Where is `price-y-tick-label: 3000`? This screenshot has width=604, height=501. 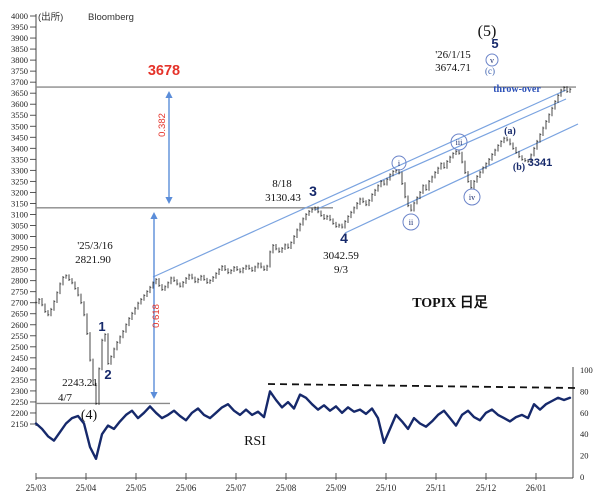 price-y-tick-label: 3000 is located at coordinates (19, 237).